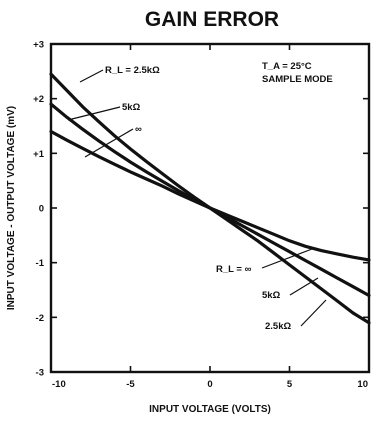 The image size is (378, 422). I want to click on series-label-5k-top: 5kΩ, so click(131, 107).